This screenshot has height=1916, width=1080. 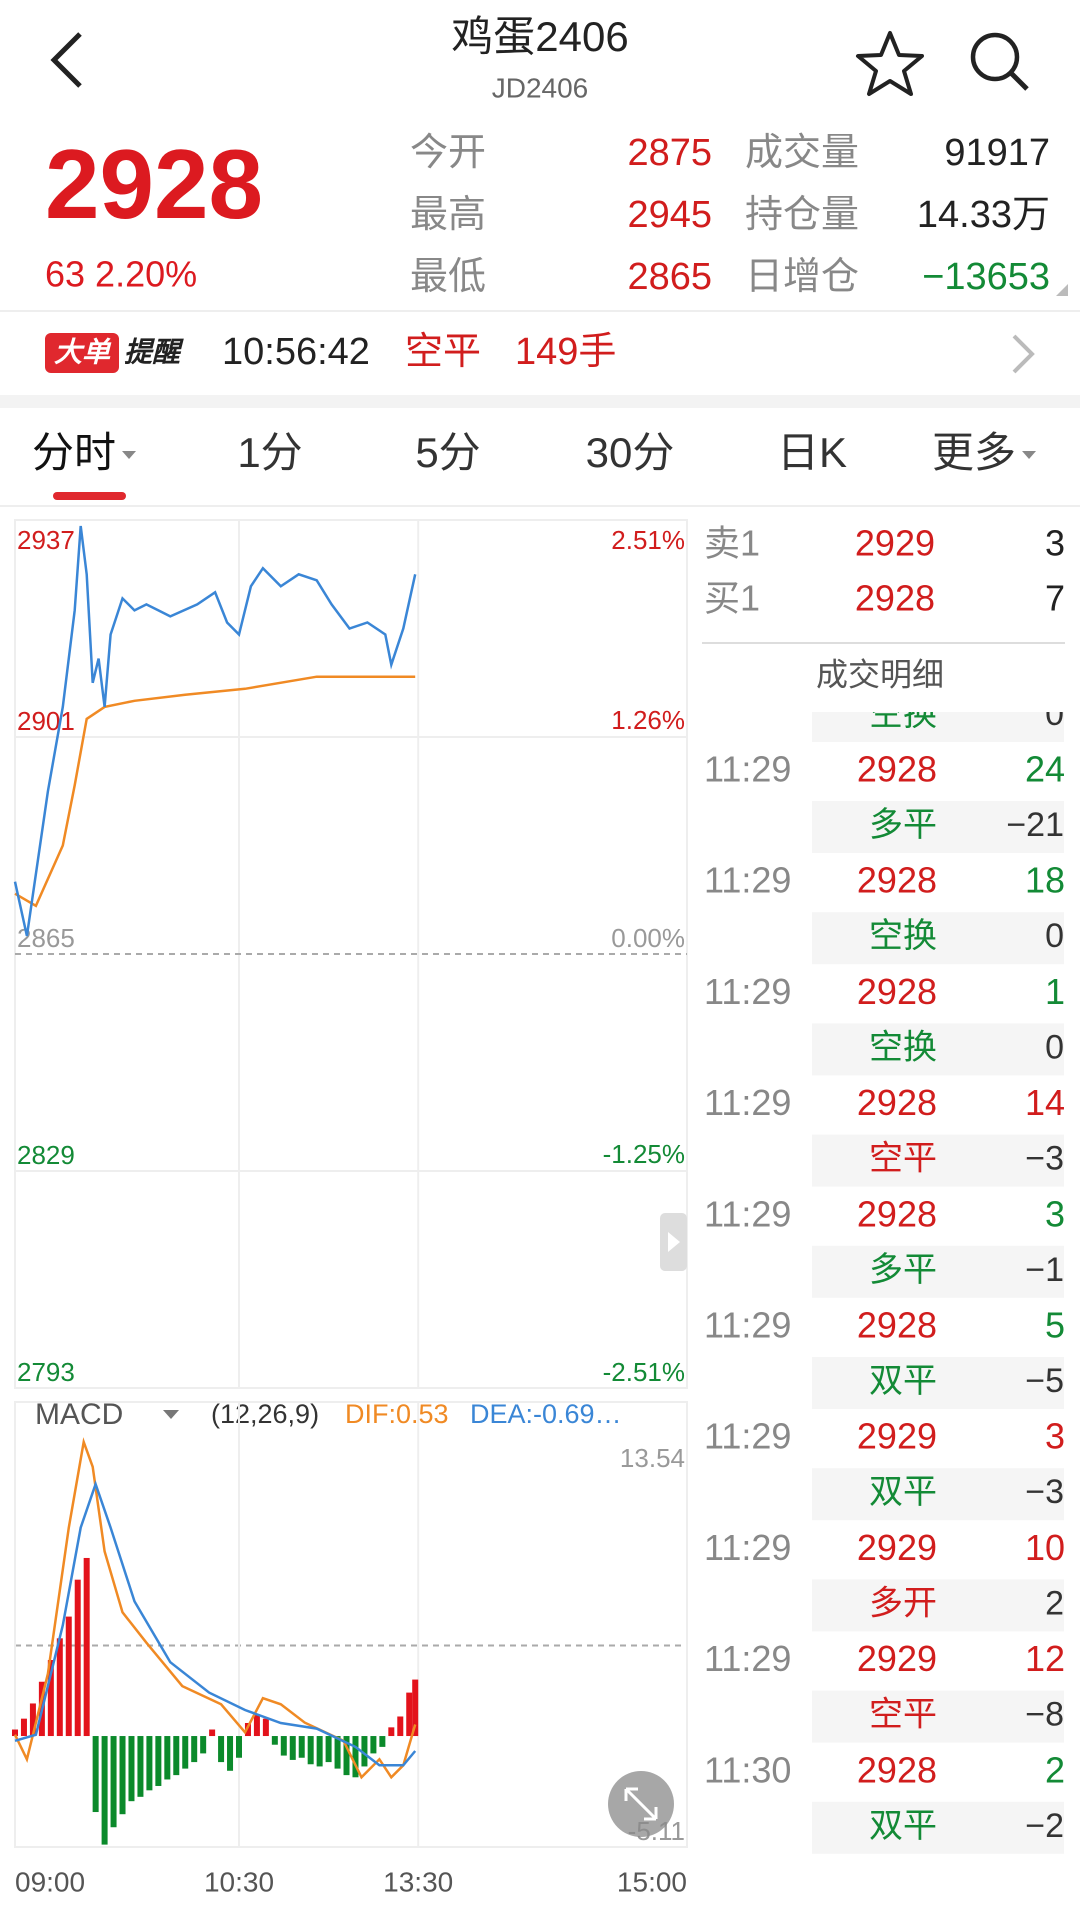 What do you see at coordinates (974, 452) in the screenshot?
I see `tab: 更多` at bounding box center [974, 452].